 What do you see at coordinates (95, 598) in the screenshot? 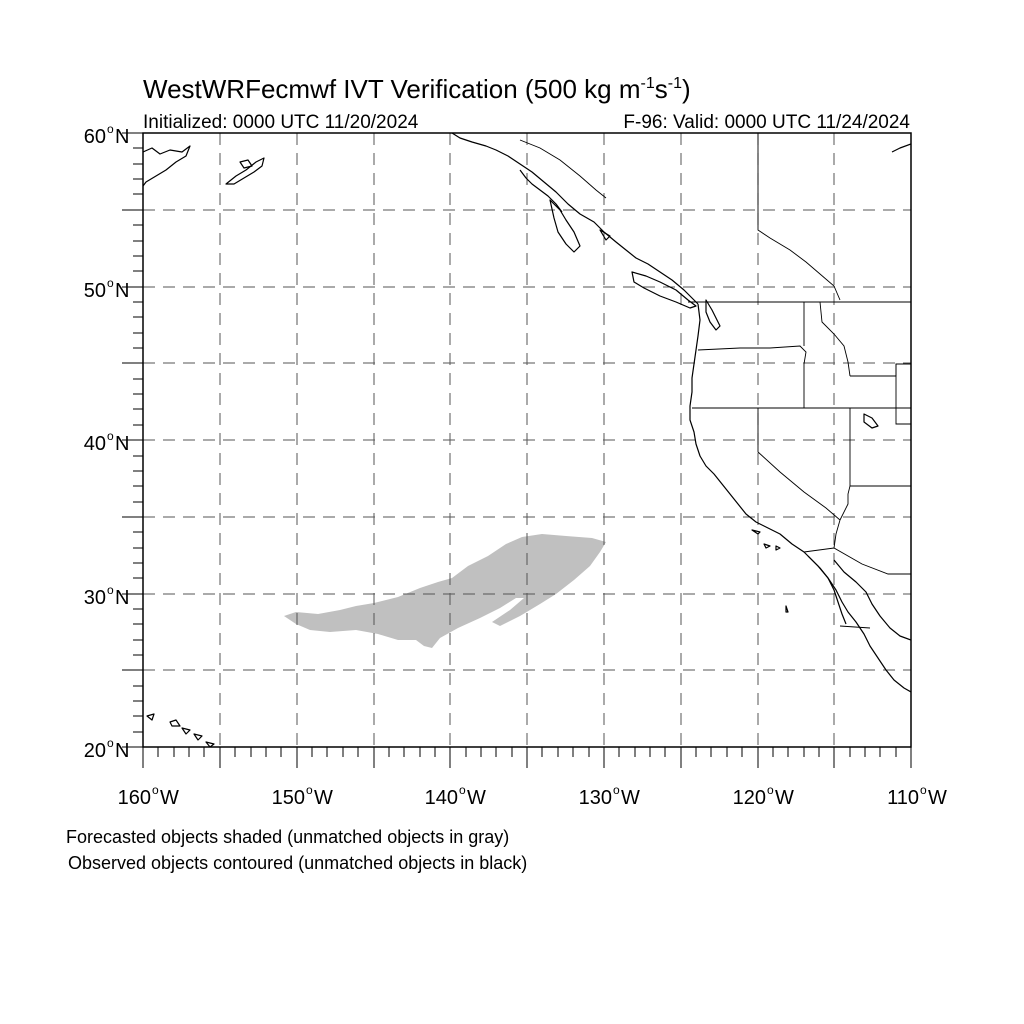
I see `lat-label-30: 30` at bounding box center [95, 598].